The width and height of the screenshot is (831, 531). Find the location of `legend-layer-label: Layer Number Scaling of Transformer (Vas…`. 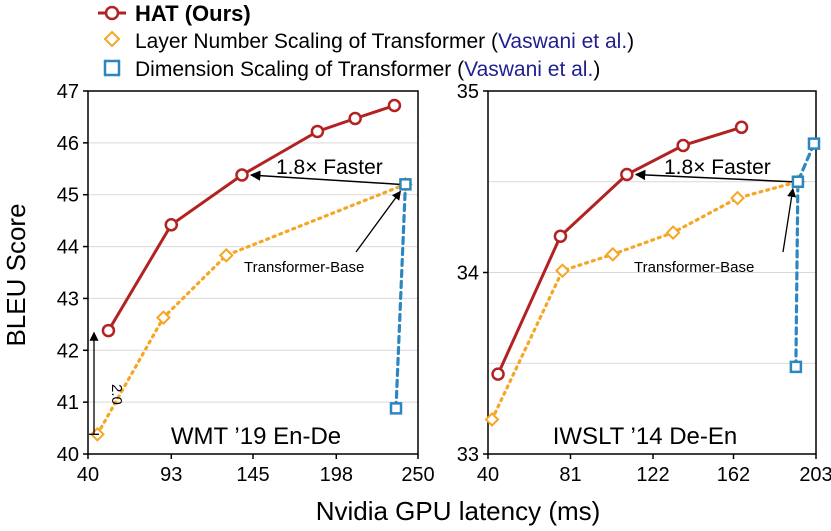

legend-layer-label: Layer Number Scaling of Transformer (Vas… is located at coordinates (384, 41).